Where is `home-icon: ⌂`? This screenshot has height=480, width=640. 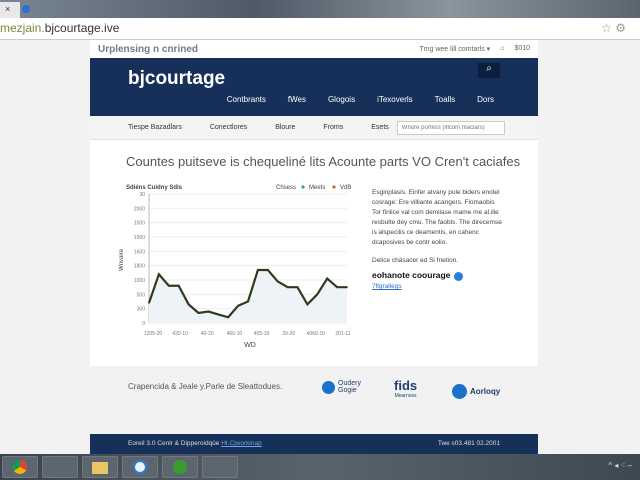
home-icon: ⌂ is located at coordinates (502, 48).